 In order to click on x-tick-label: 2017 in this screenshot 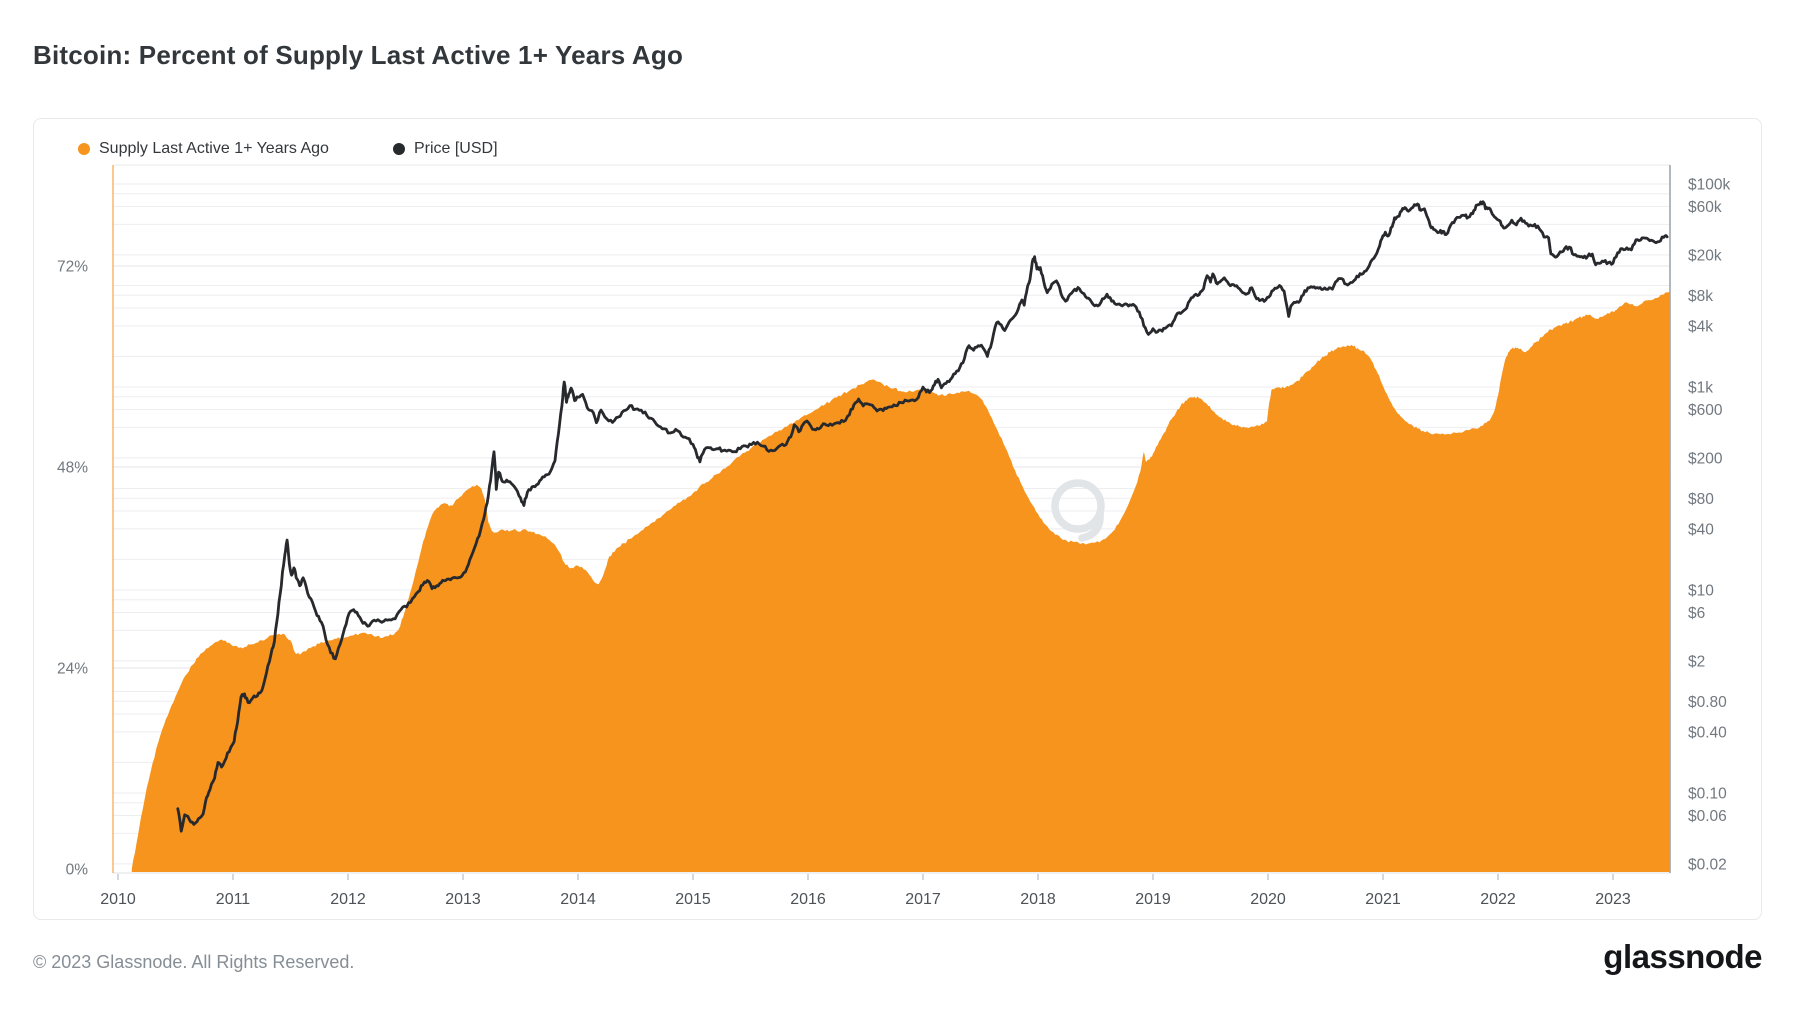, I will do `click(923, 899)`.